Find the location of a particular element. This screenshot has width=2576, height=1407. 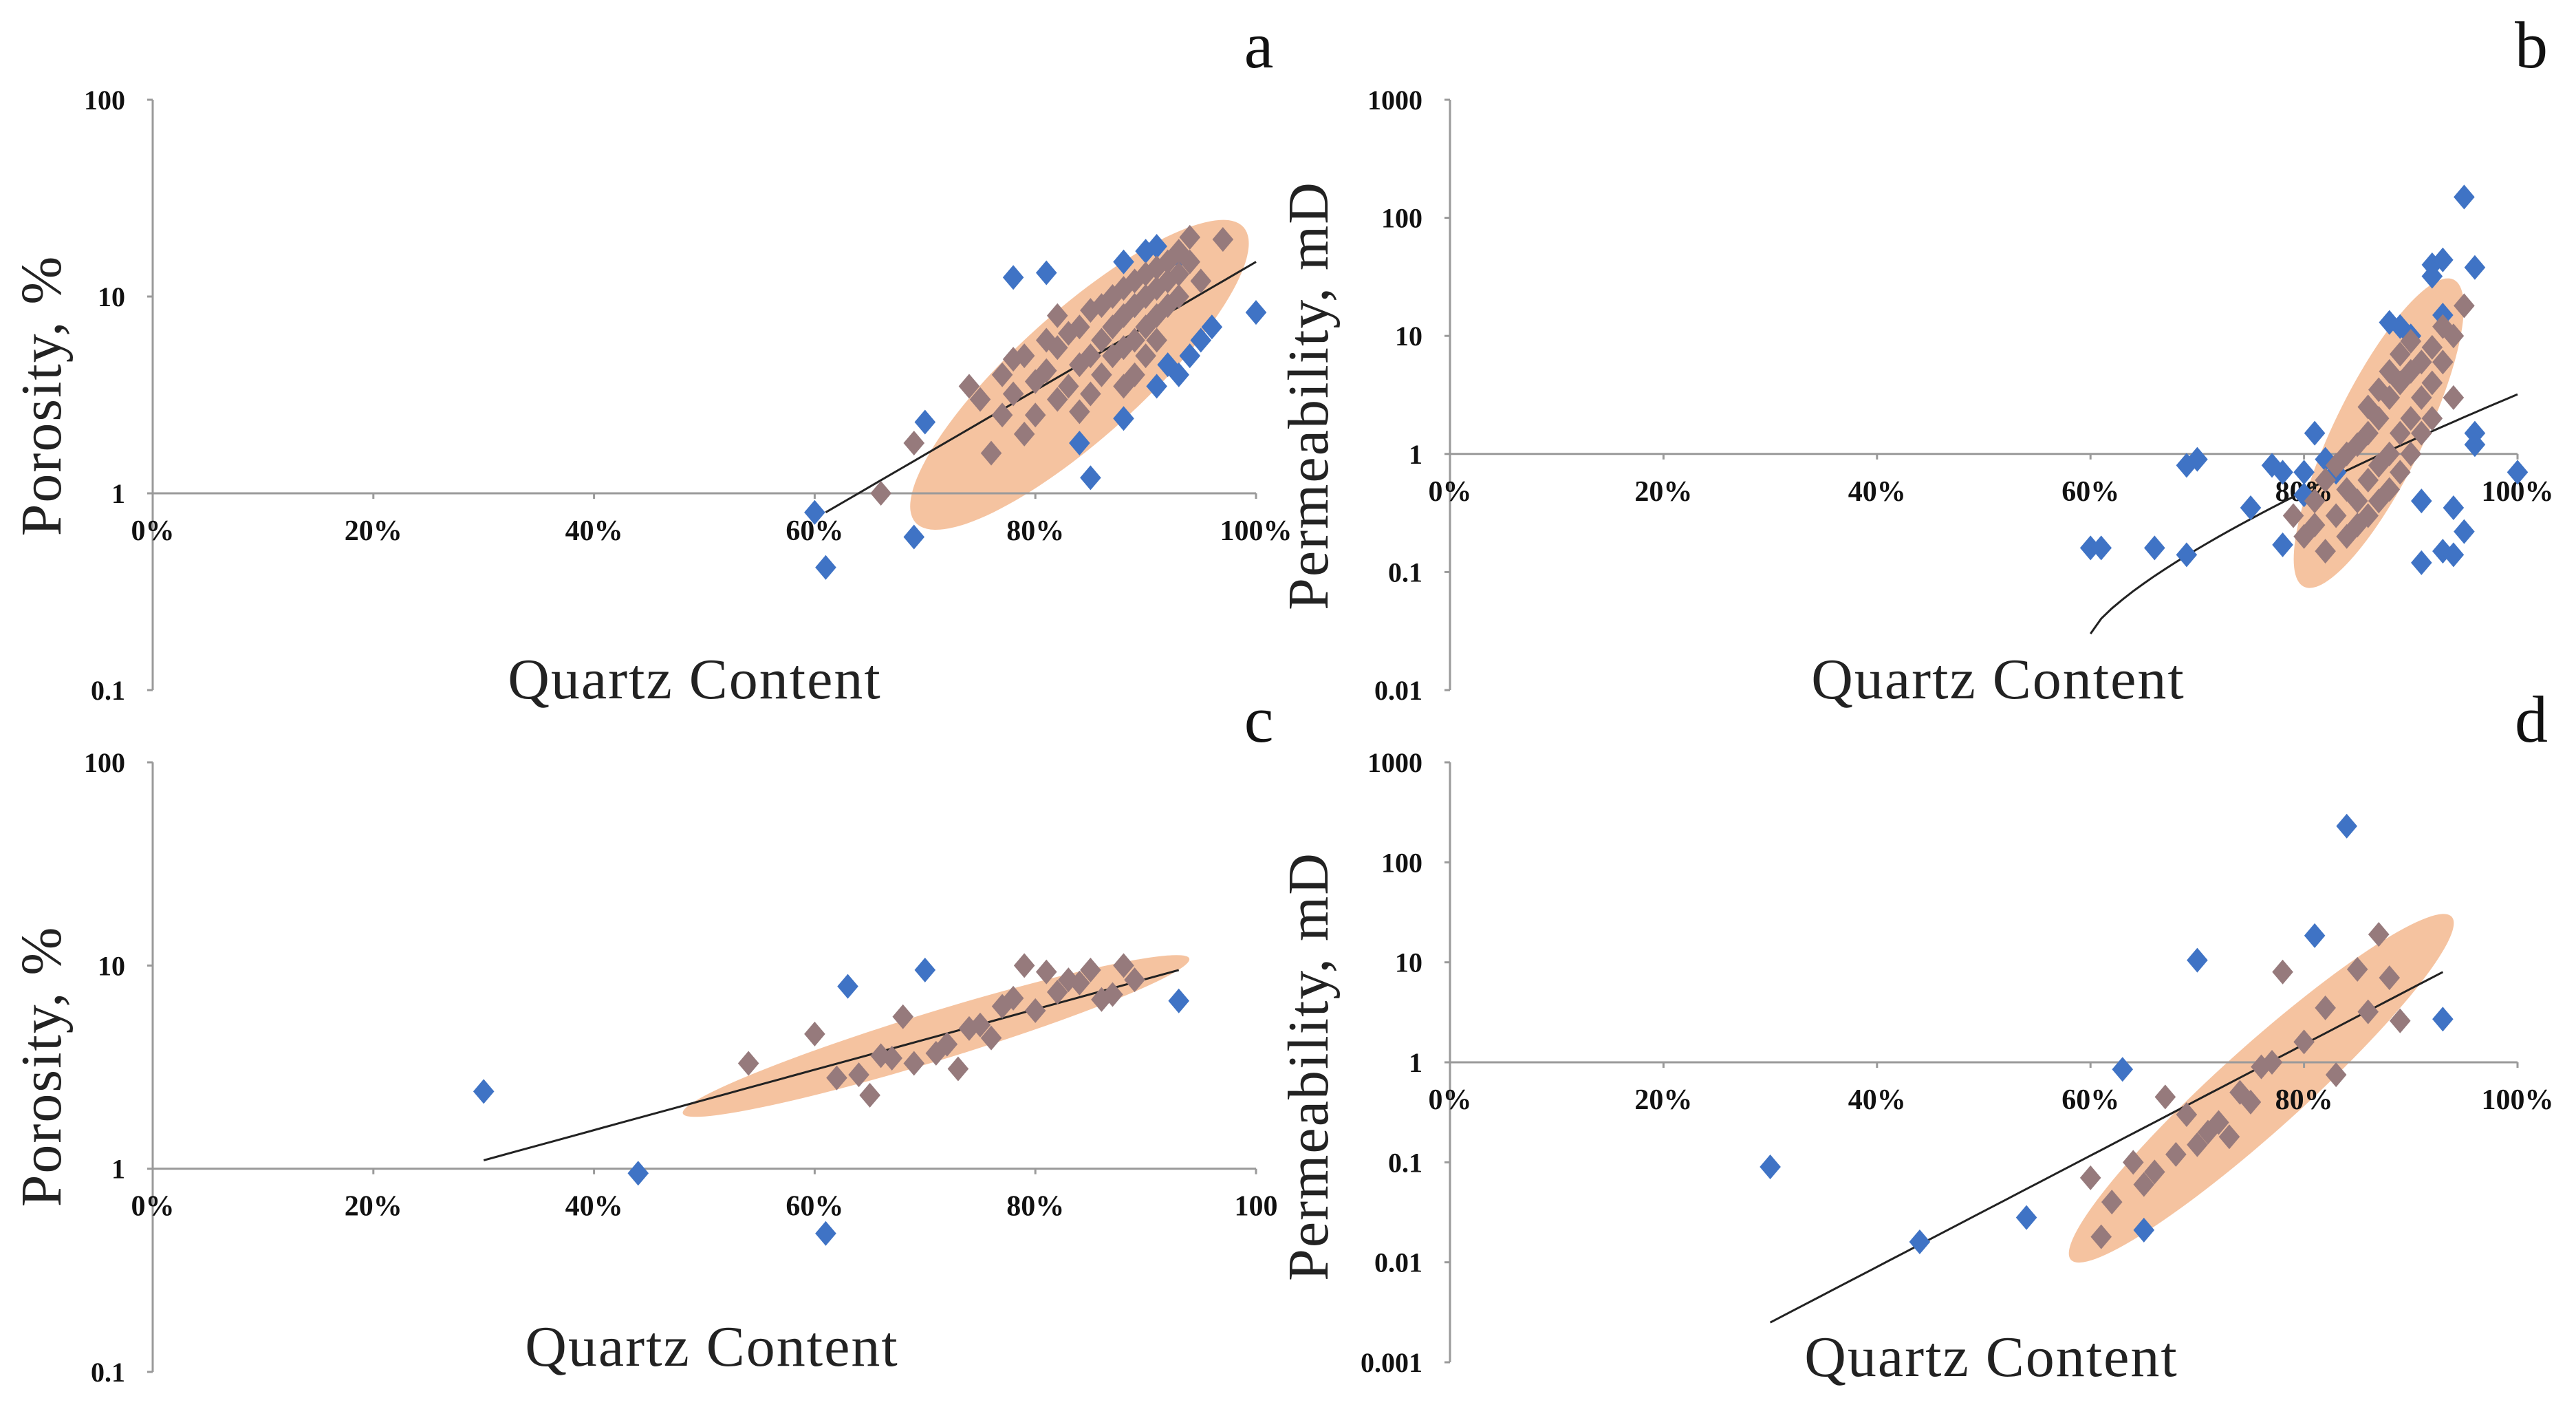

y-axis-title: Porosity, % is located at coordinates (42, 1066).